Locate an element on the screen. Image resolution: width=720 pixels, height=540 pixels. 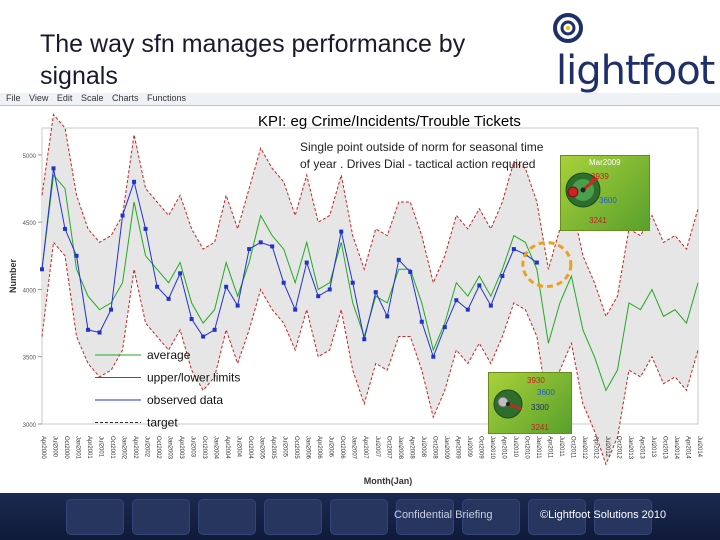
x-tick-label: Jul2008 is located at coordinates (423, 447).